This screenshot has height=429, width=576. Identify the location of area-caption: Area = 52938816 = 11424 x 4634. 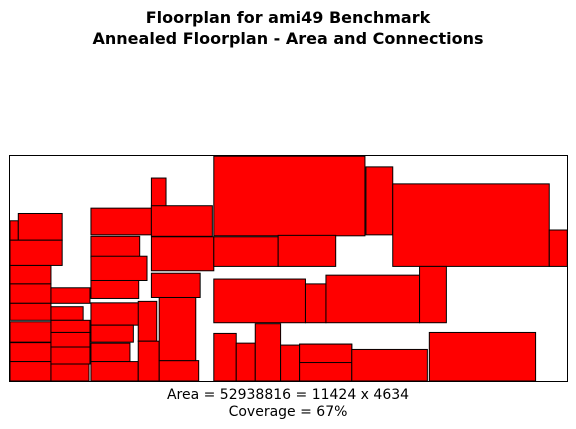
(288, 395).